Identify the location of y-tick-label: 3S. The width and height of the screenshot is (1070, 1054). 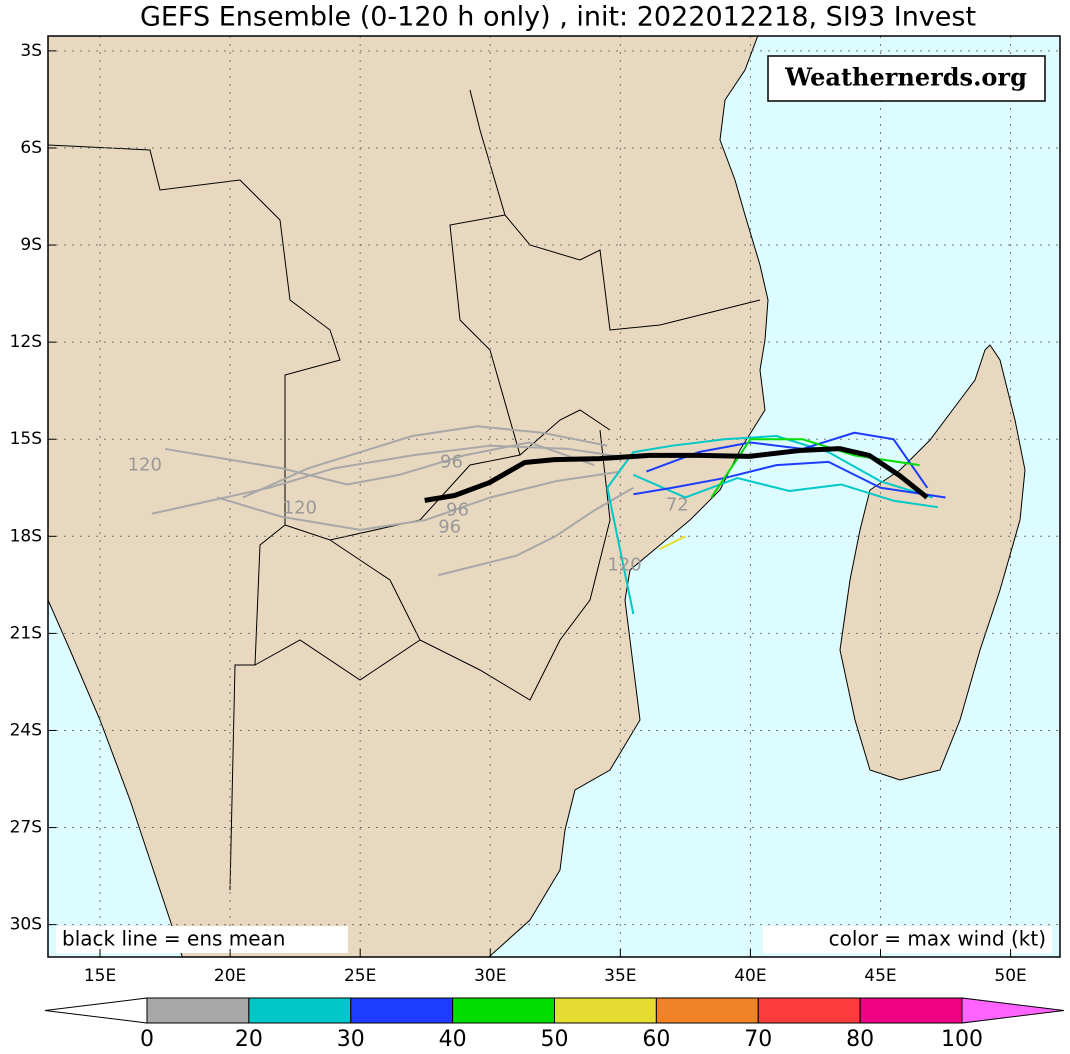
(31, 51).